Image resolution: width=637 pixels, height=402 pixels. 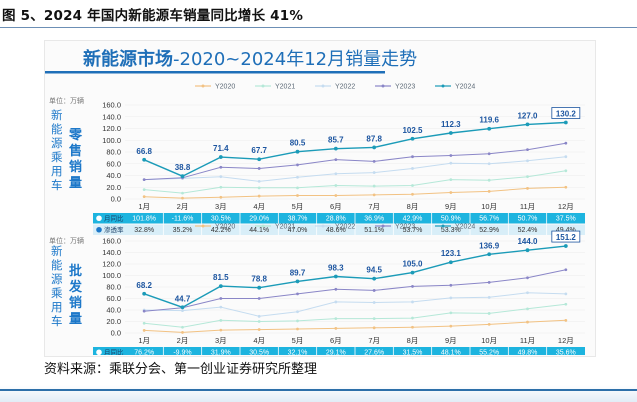 What do you see at coordinates (355, 161) in the screenshot?
I see `series-line-y2023` at bounding box center [355, 161].